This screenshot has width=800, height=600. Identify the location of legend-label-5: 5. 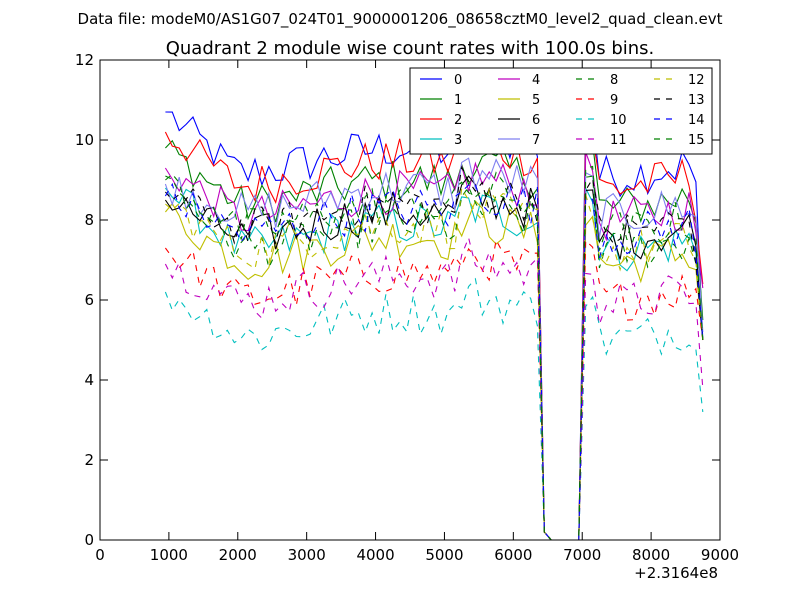
(536, 100).